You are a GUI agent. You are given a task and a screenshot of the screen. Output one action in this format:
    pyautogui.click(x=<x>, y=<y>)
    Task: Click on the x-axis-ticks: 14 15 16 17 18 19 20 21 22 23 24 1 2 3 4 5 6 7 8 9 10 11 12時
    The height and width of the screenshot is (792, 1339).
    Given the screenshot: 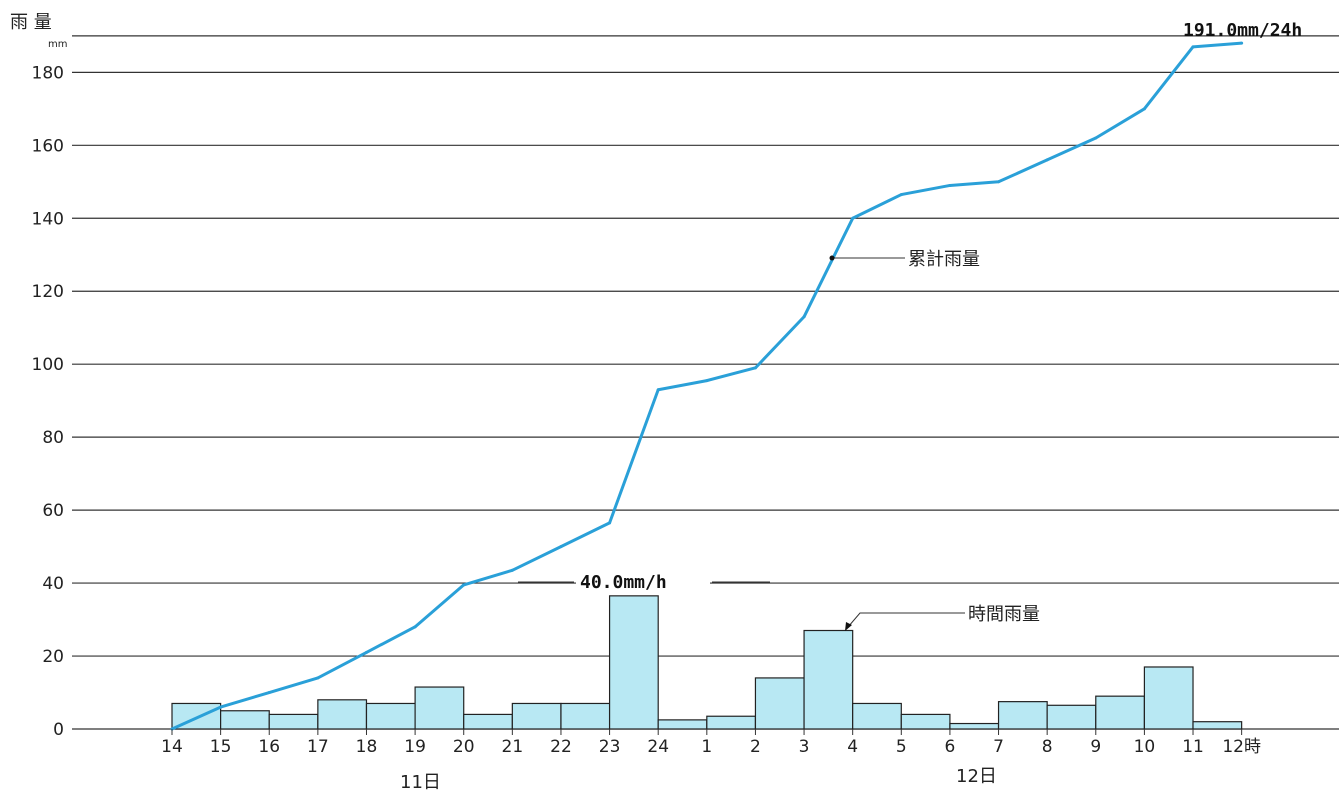 What is the action you would take?
    pyautogui.click(x=711, y=743)
    